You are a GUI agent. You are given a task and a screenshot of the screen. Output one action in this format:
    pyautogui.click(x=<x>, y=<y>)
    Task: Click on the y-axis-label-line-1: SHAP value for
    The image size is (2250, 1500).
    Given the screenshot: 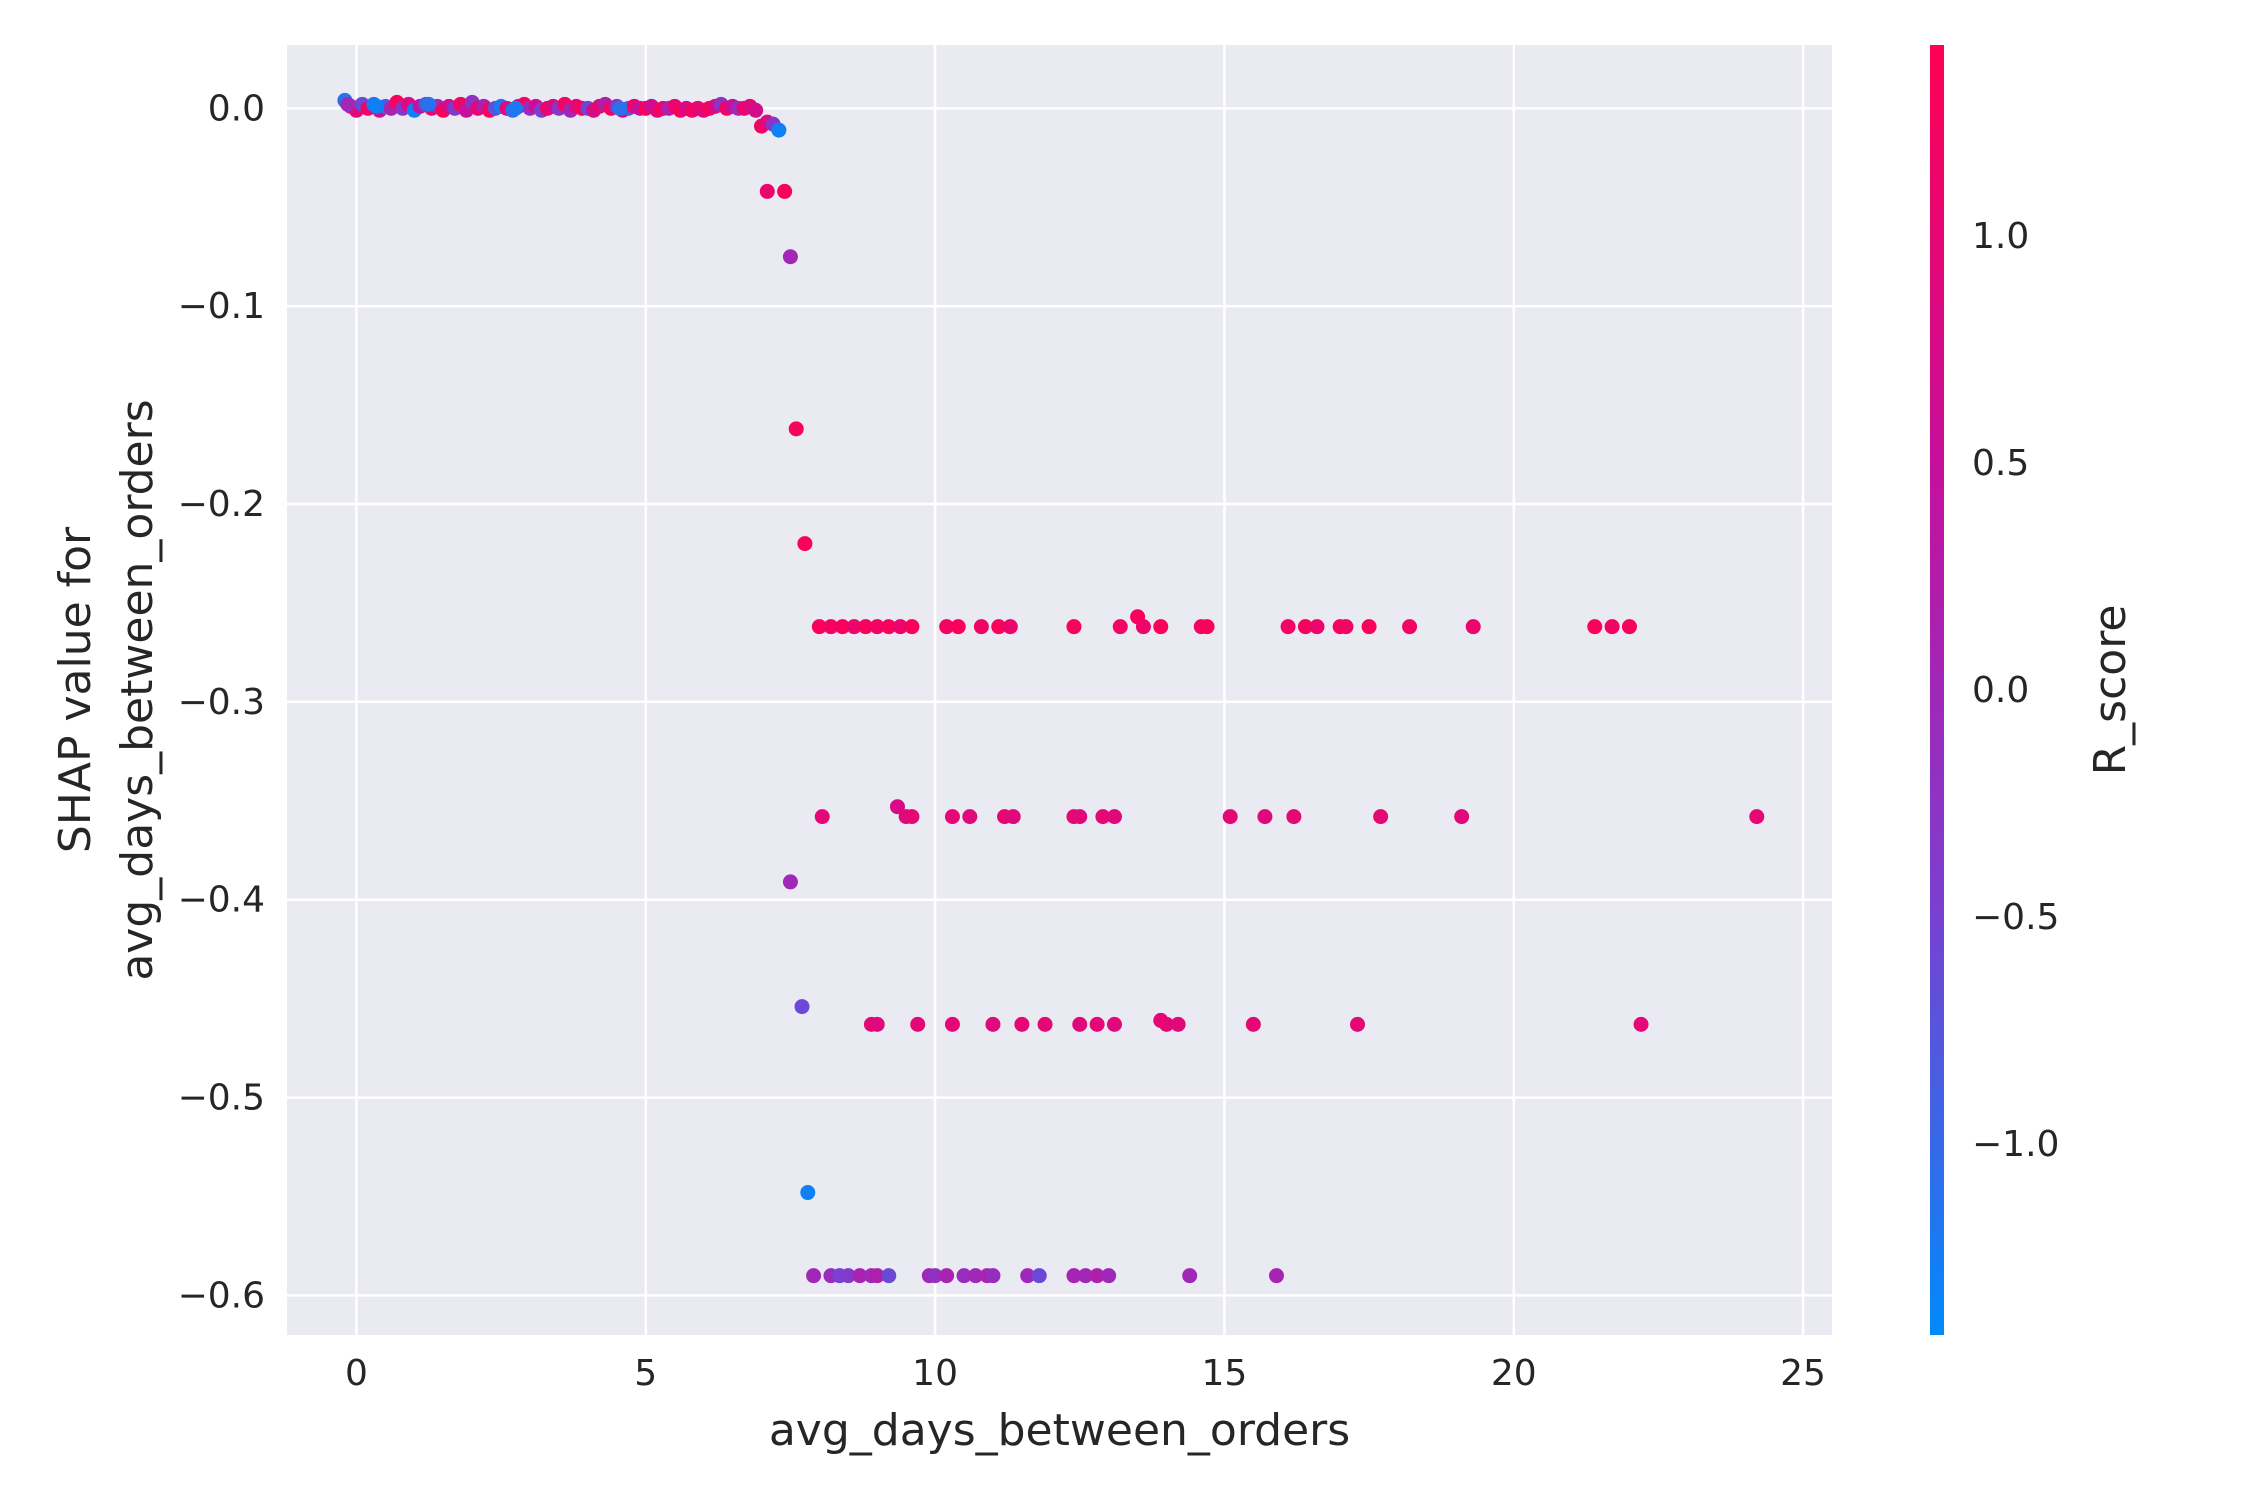 What is the action you would take?
    pyautogui.click(x=75, y=689)
    